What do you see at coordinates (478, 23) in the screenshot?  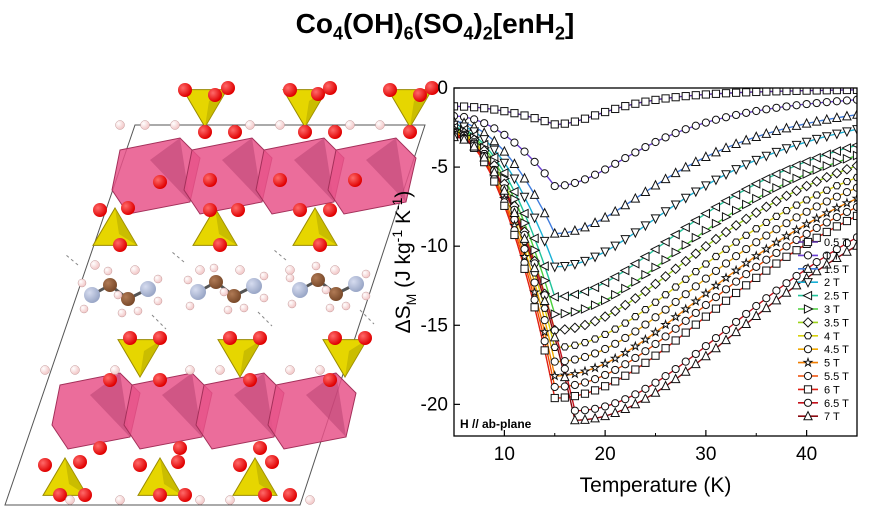 I see `title-part: )` at bounding box center [478, 23].